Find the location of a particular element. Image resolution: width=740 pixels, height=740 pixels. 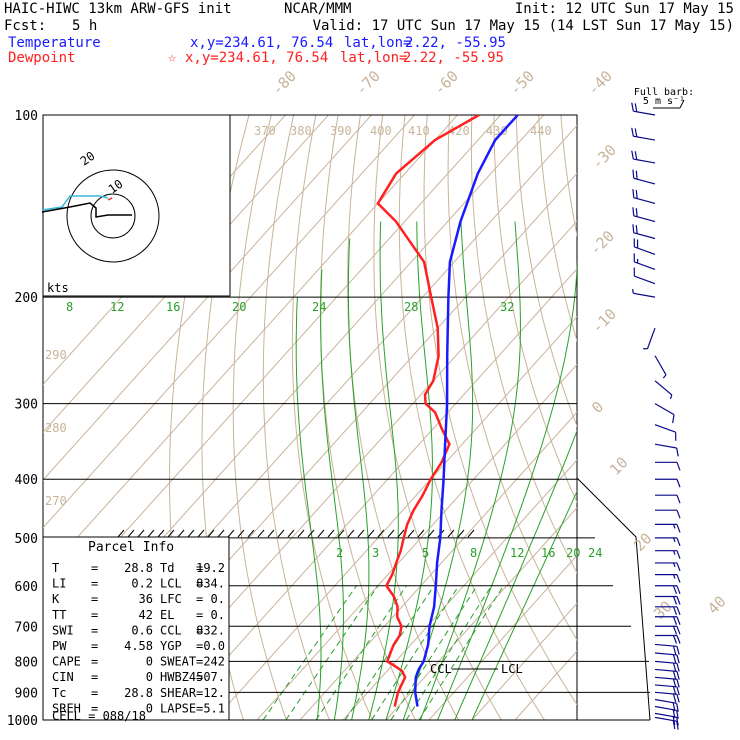

parcel-info-cell: 4507. is located at coordinates (207, 677).